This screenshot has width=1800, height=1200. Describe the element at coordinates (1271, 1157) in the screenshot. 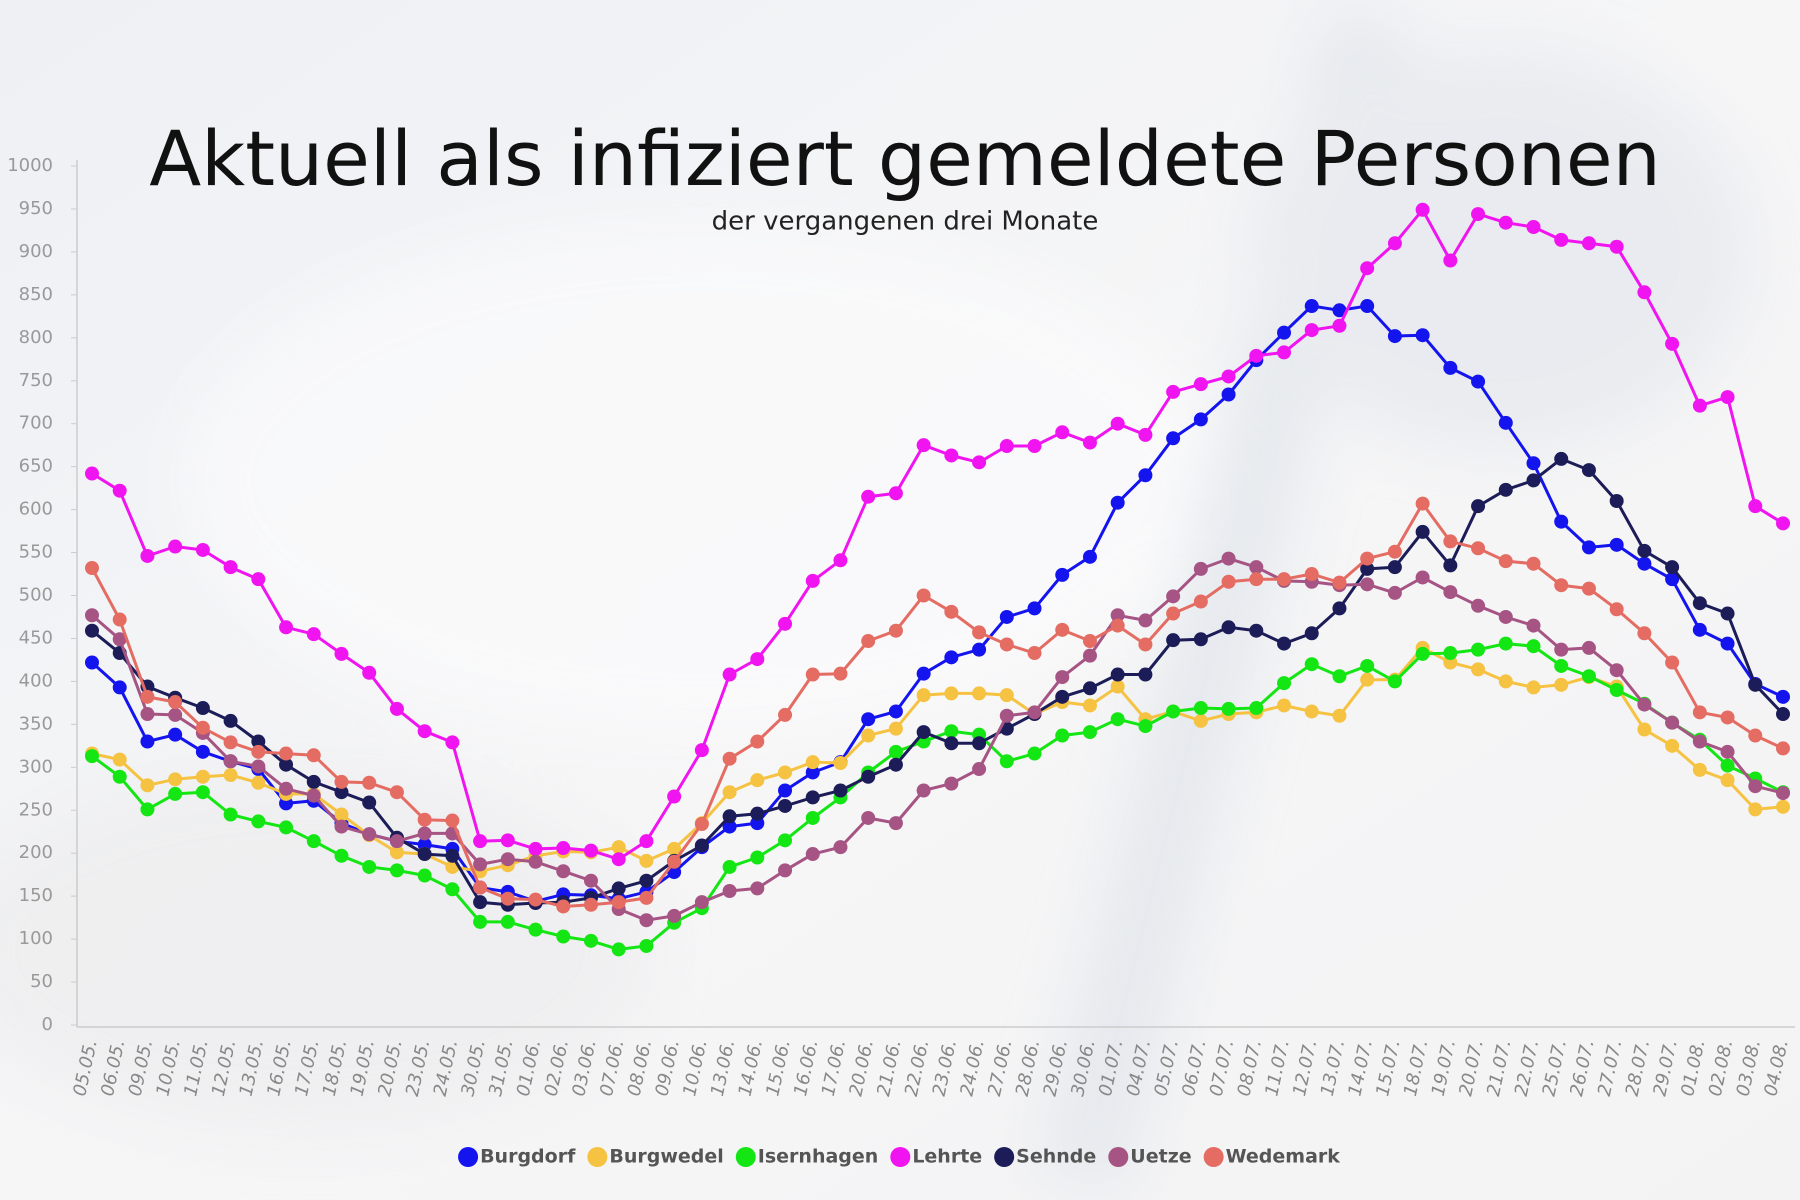

I see `legend-item: Wedemark` at that location.